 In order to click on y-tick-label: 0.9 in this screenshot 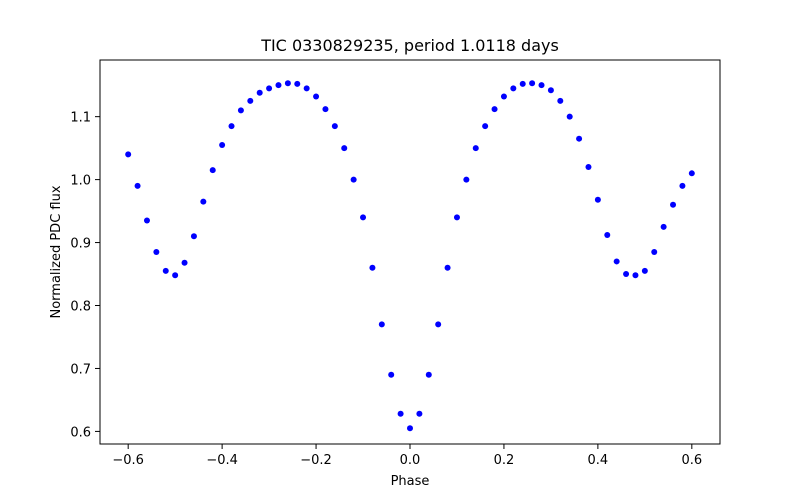, I will do `click(80, 244)`.